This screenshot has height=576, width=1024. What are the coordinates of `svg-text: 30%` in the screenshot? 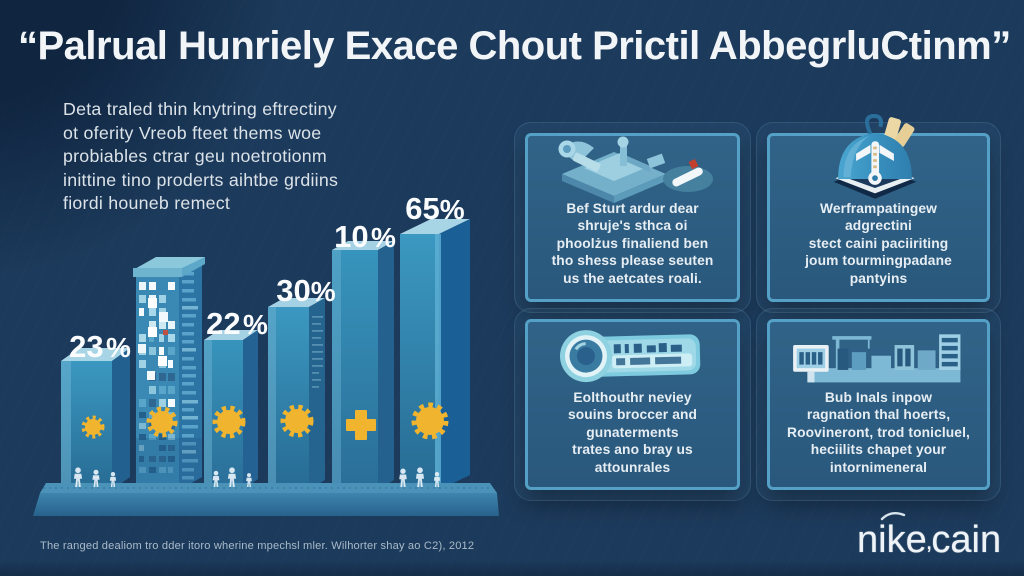 It's located at (305, 290).